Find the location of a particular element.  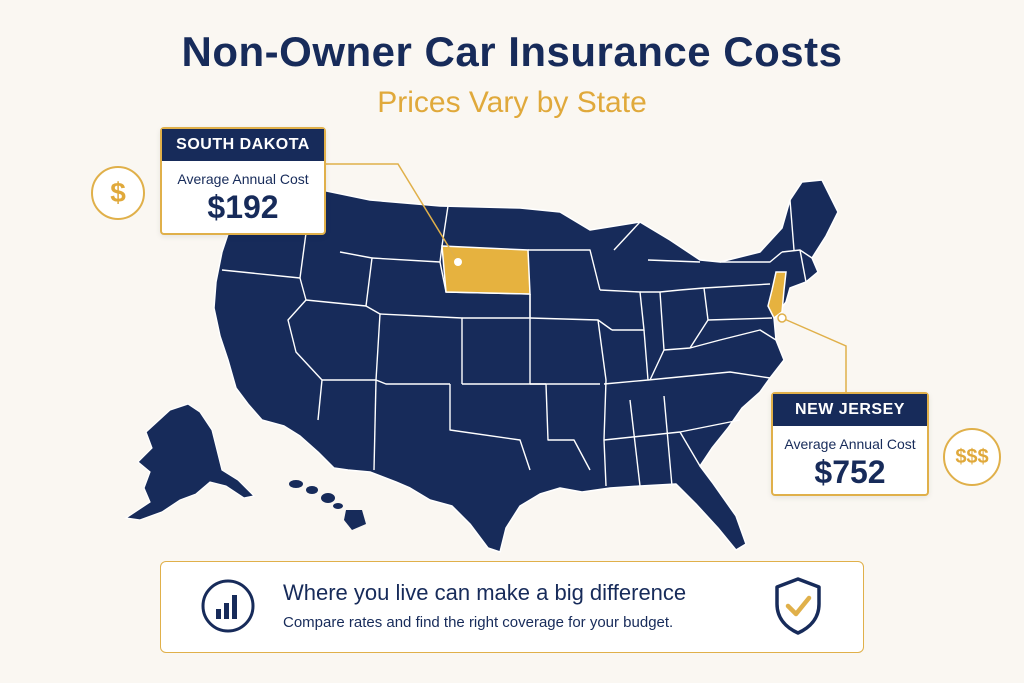

south-dakota-callout: SOUTH DAKOTA Average Annual Cost $192 is located at coordinates (243, 181).